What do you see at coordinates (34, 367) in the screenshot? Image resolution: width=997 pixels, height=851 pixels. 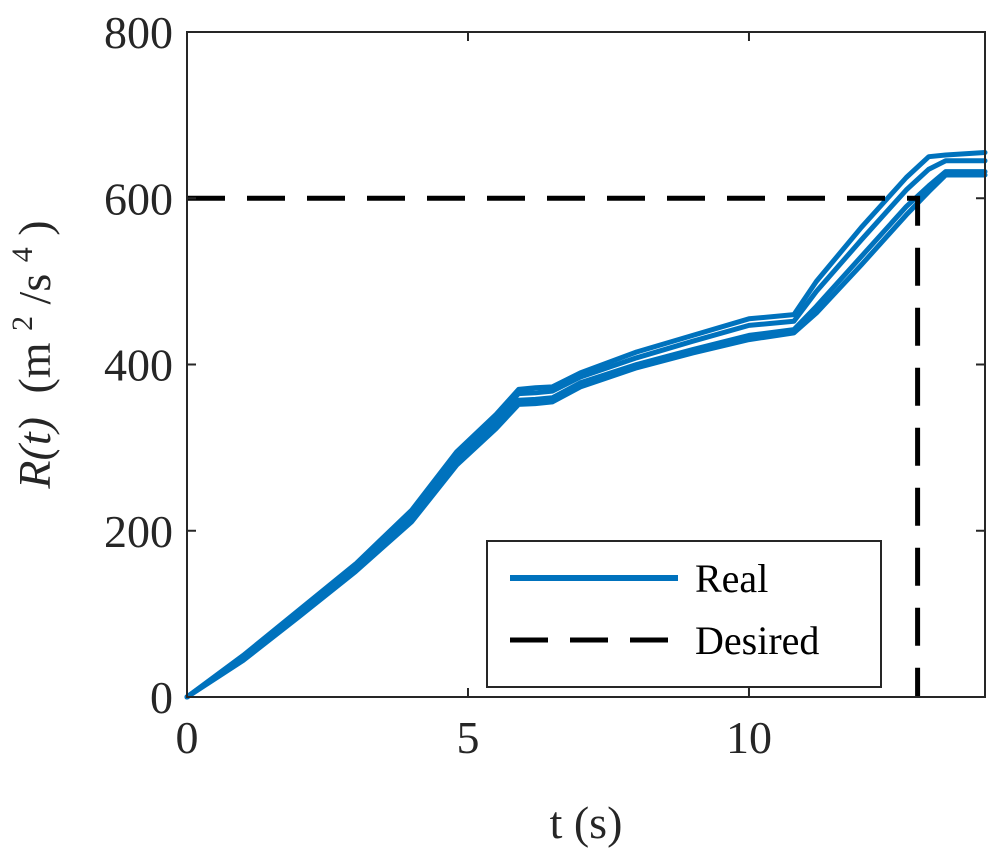 I see `y-axis-title-unit-open: (m` at bounding box center [34, 367].